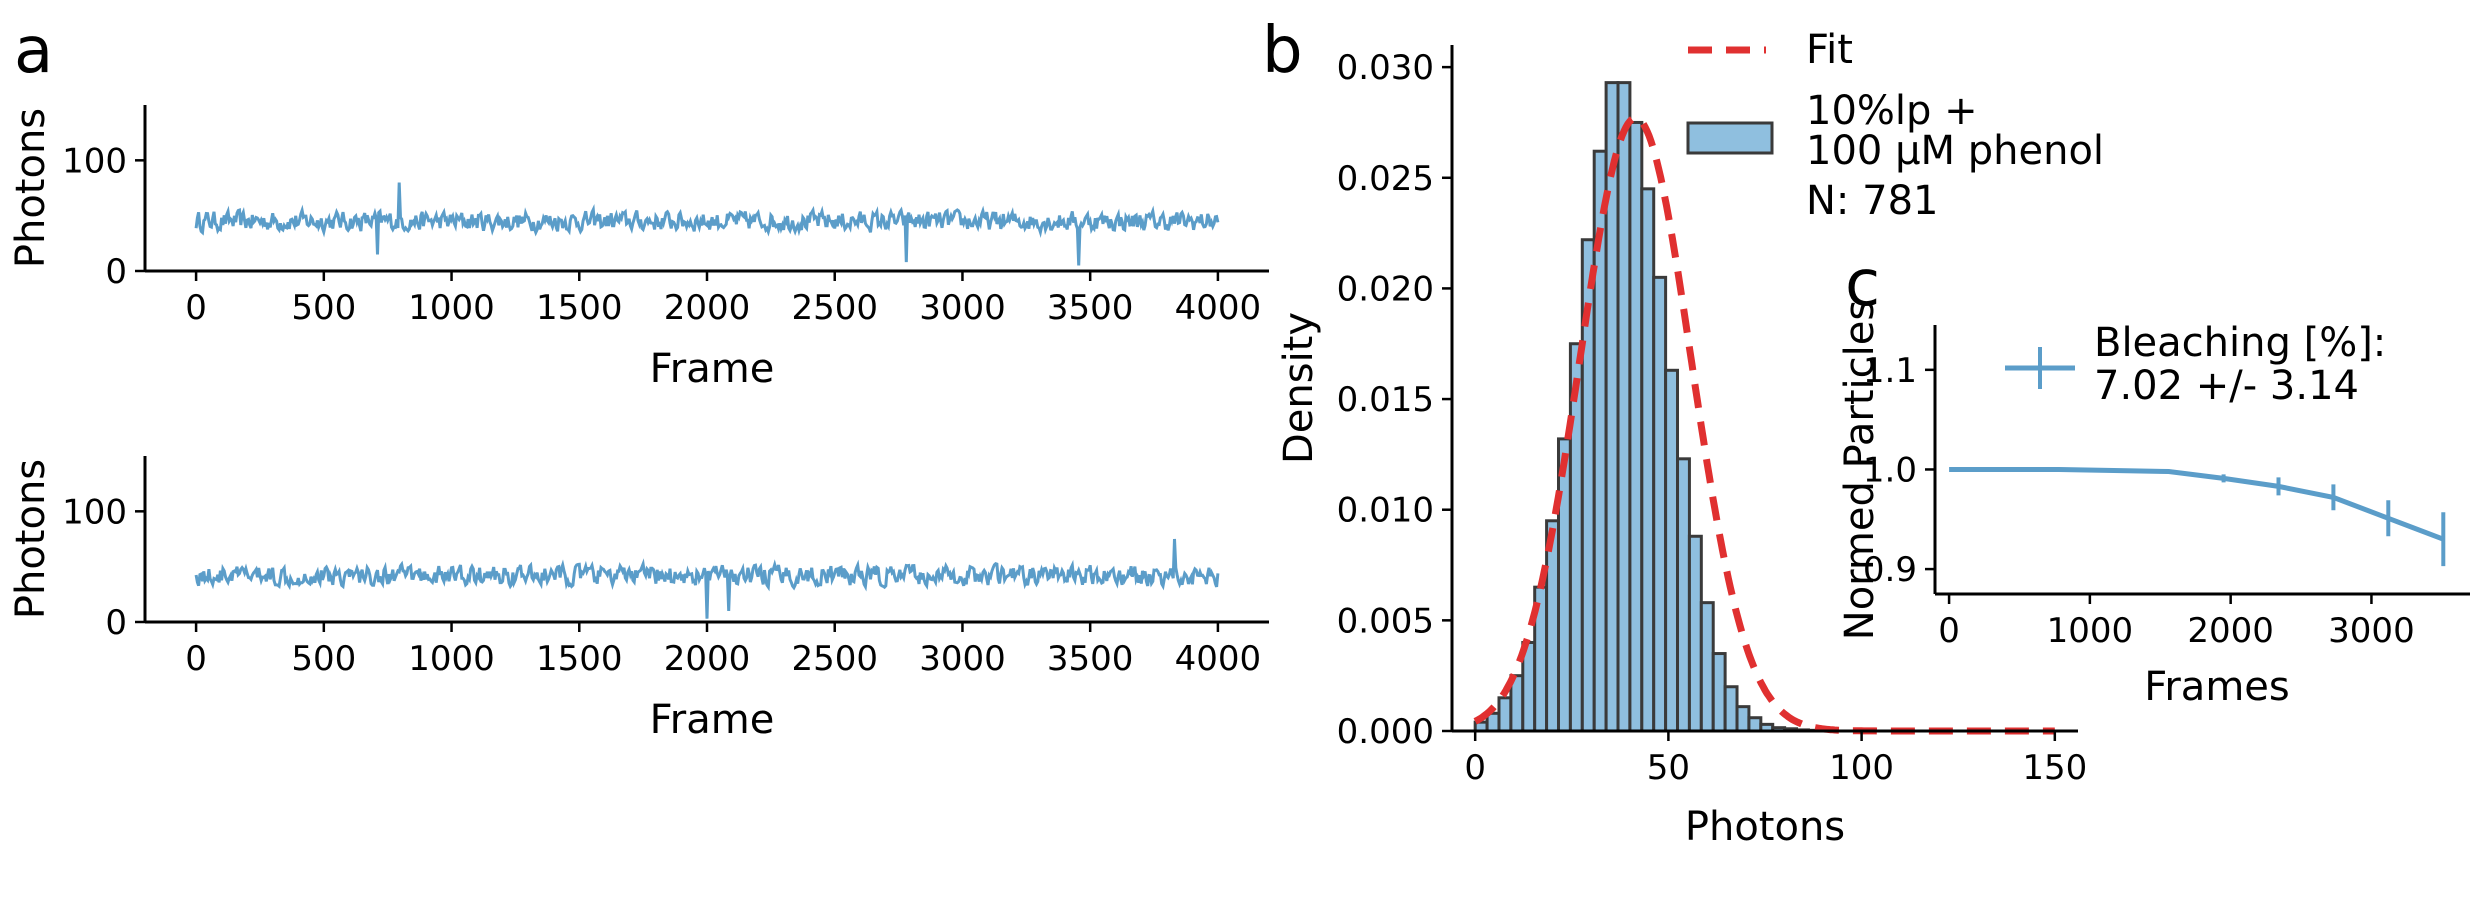 The image size is (2480, 903). I want to click on y-tick-label: 0.015, so click(1385, 400).